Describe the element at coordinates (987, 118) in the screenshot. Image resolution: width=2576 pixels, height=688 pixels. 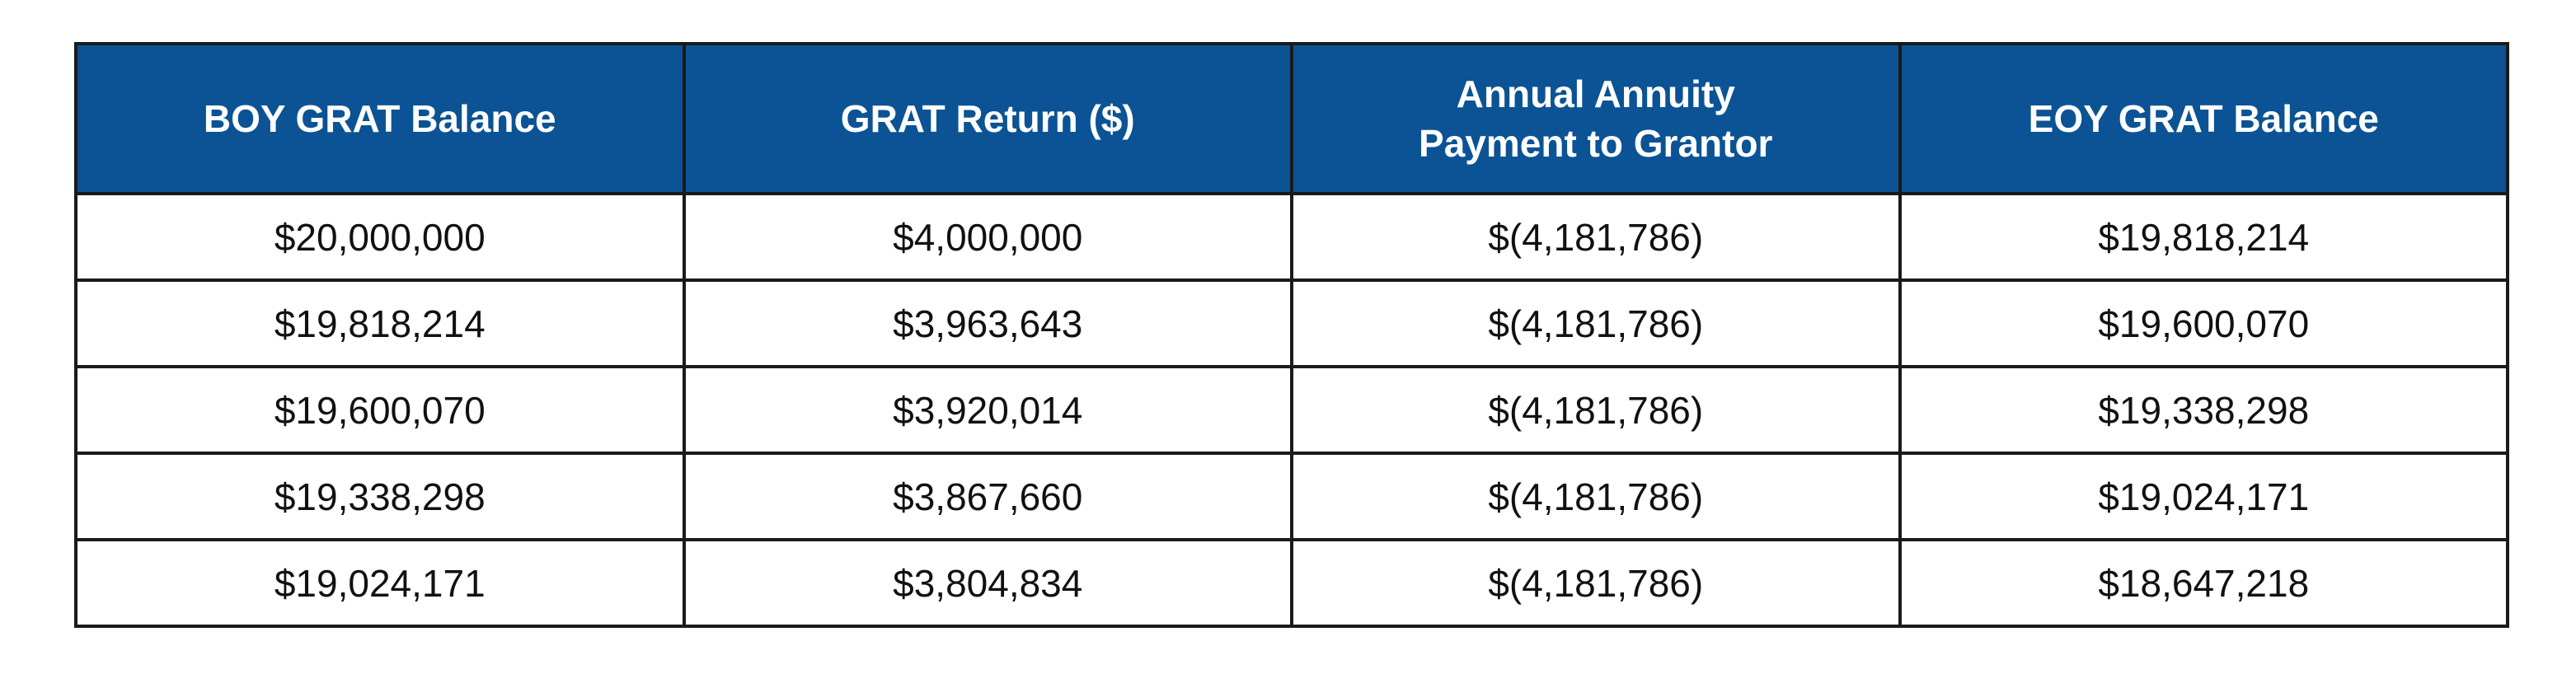
I see `header-grat-return: GRAT Return ($)` at that location.